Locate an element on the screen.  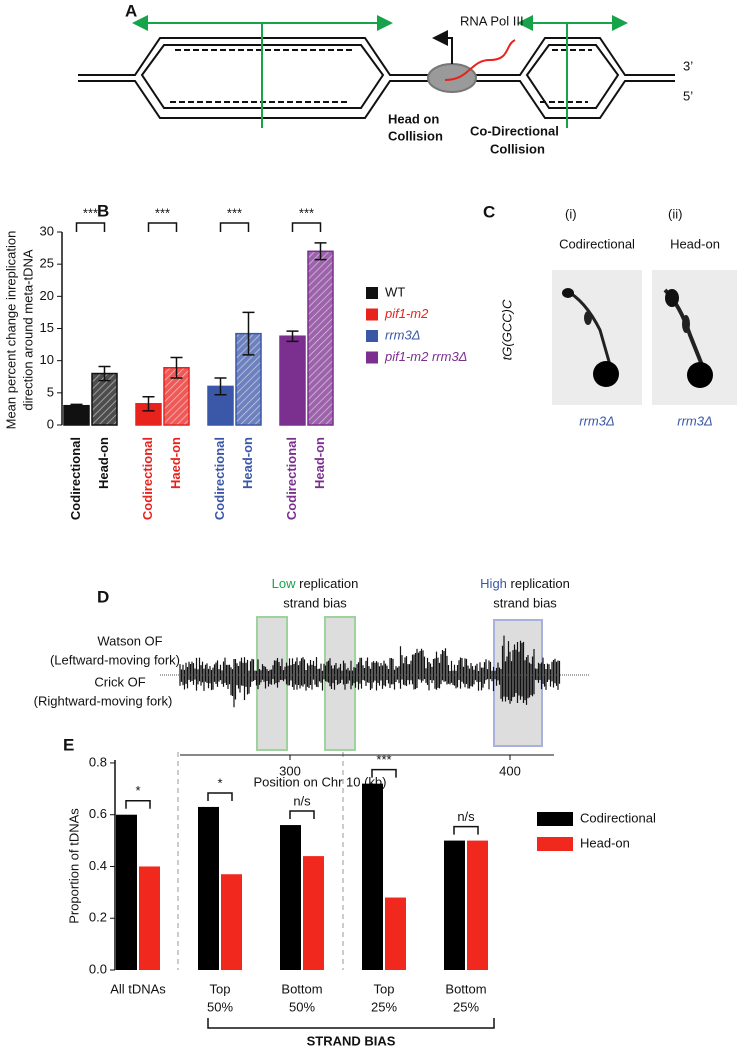
legend-label: rrm3Δ is located at coordinates (402, 334).